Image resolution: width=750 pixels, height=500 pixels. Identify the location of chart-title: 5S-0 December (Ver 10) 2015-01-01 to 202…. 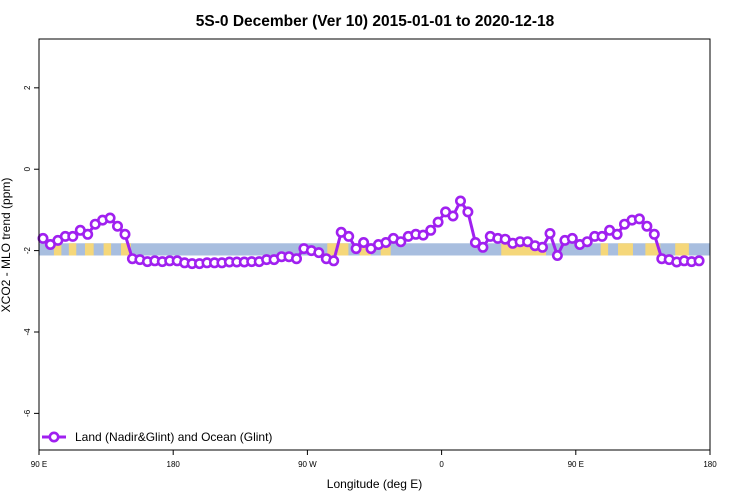
(375, 21).